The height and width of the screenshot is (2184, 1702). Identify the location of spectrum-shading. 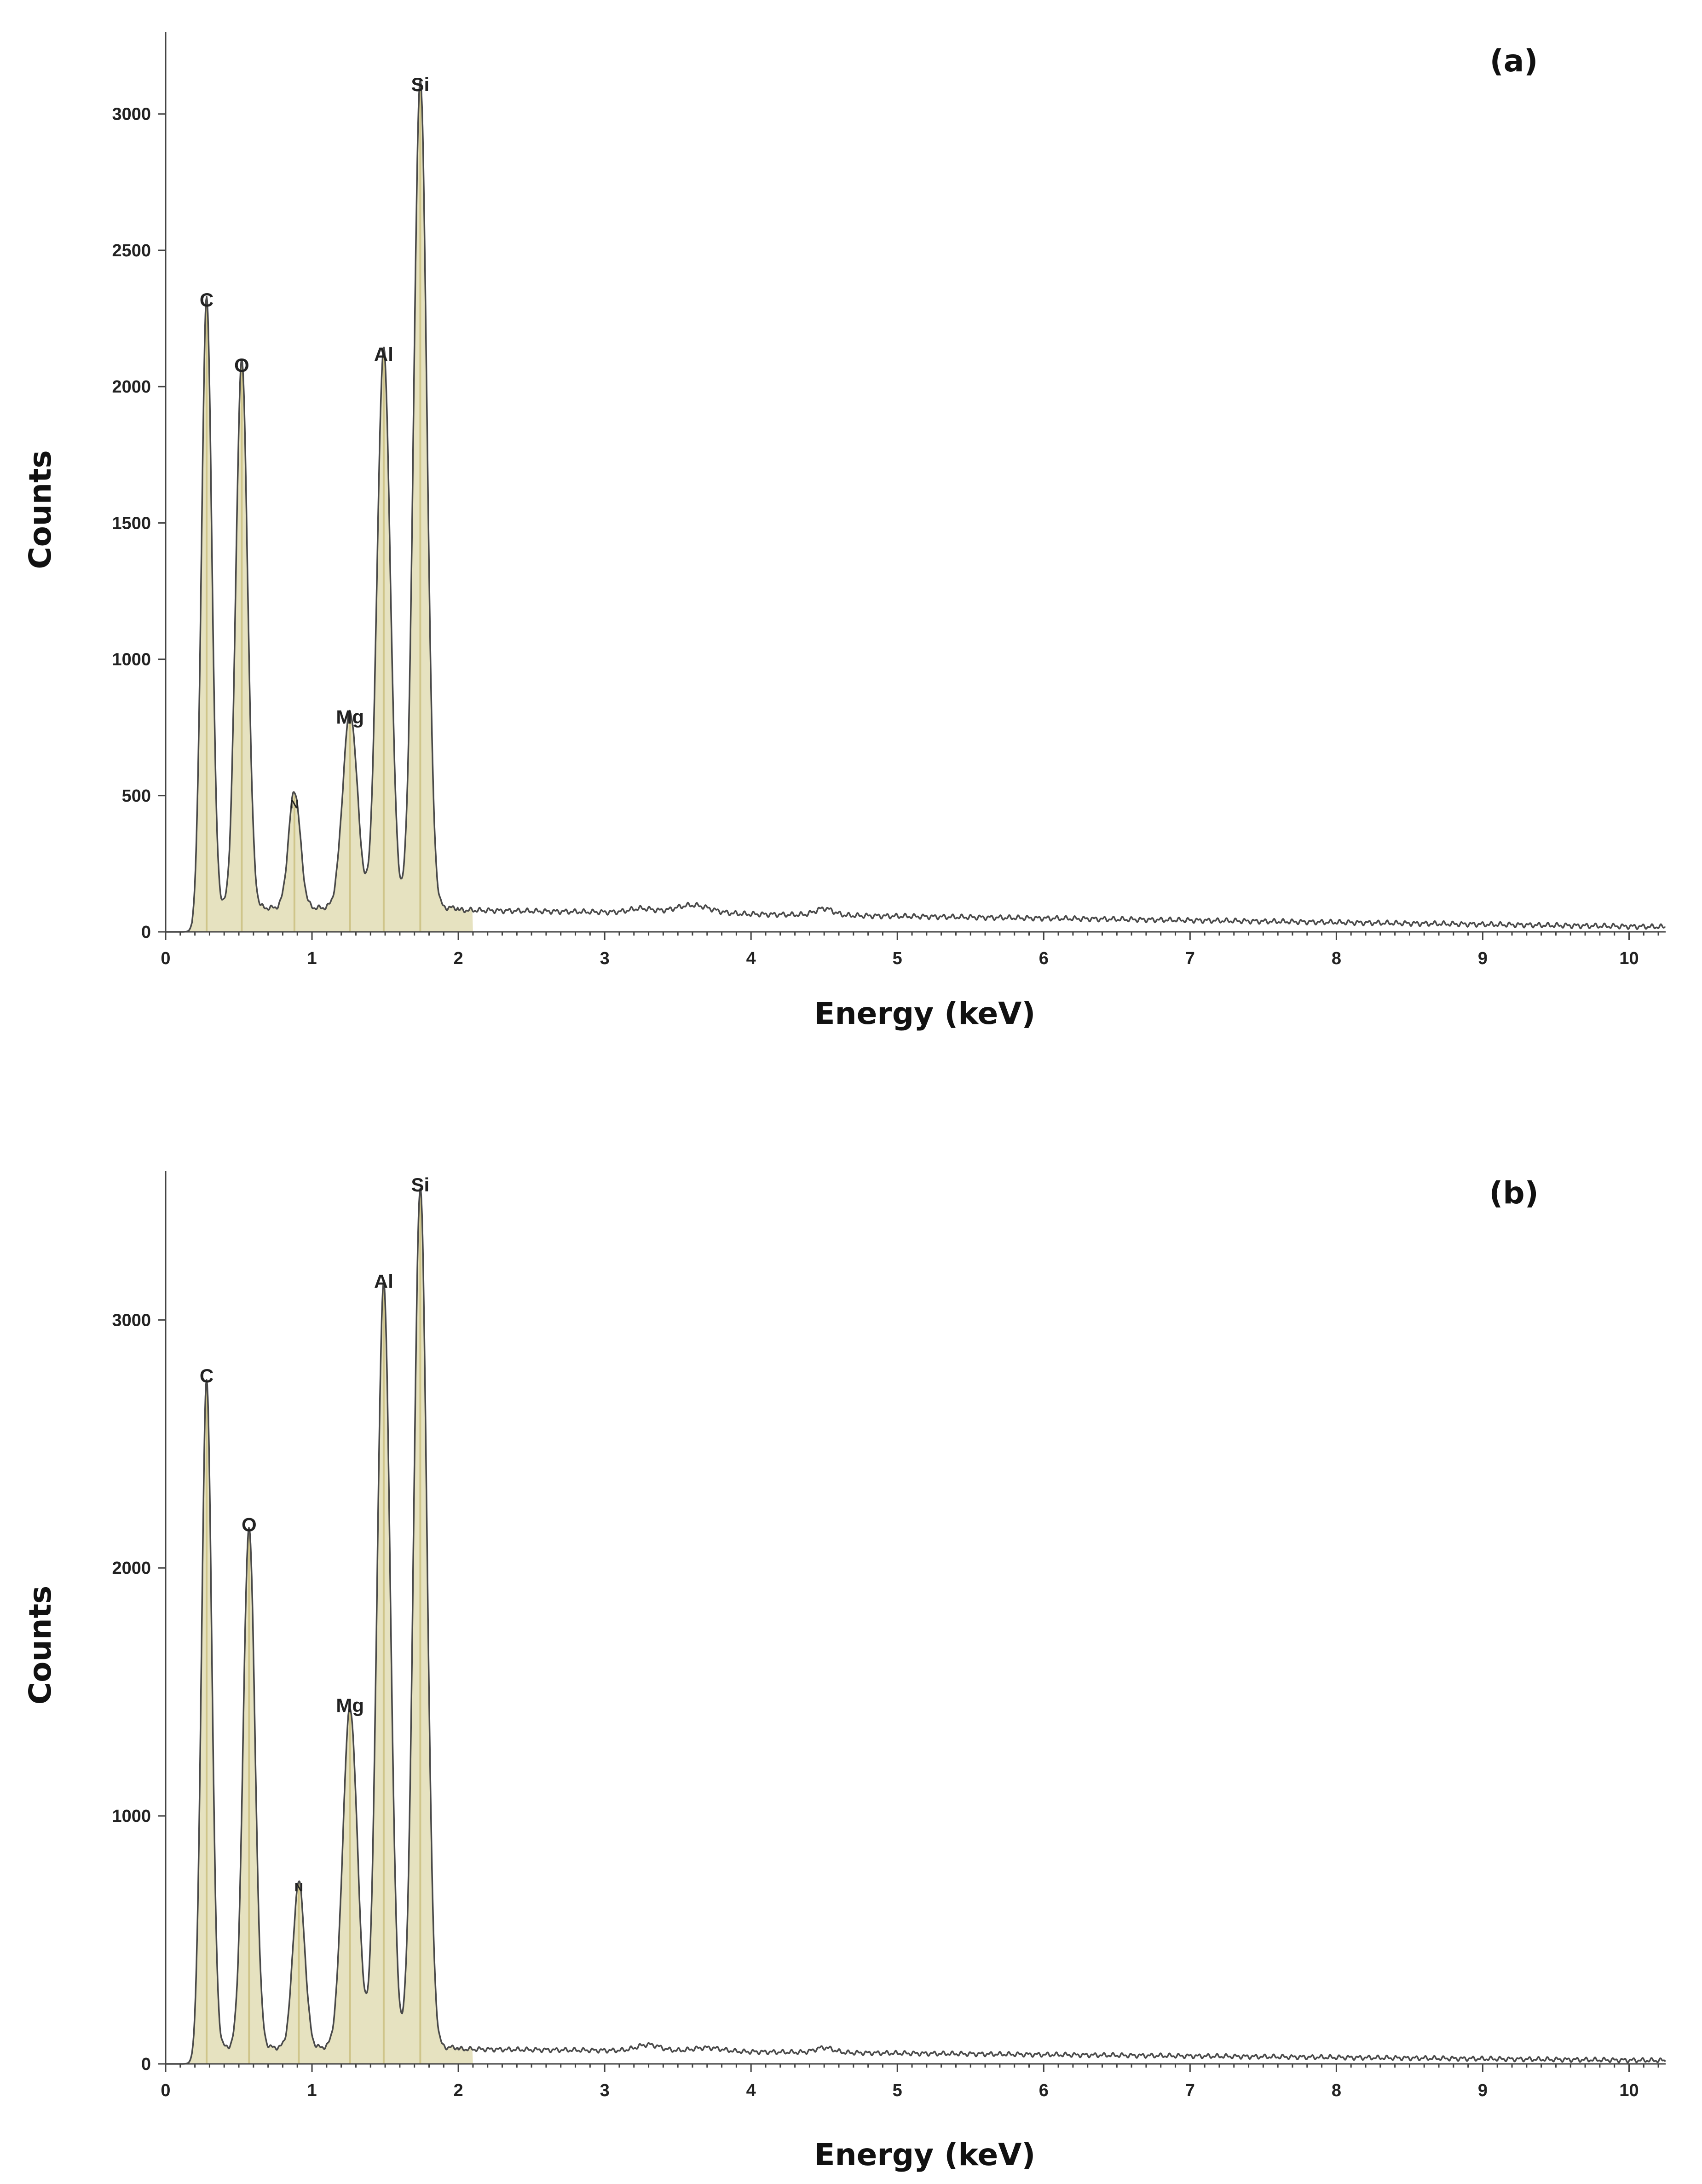
(319, 1626).